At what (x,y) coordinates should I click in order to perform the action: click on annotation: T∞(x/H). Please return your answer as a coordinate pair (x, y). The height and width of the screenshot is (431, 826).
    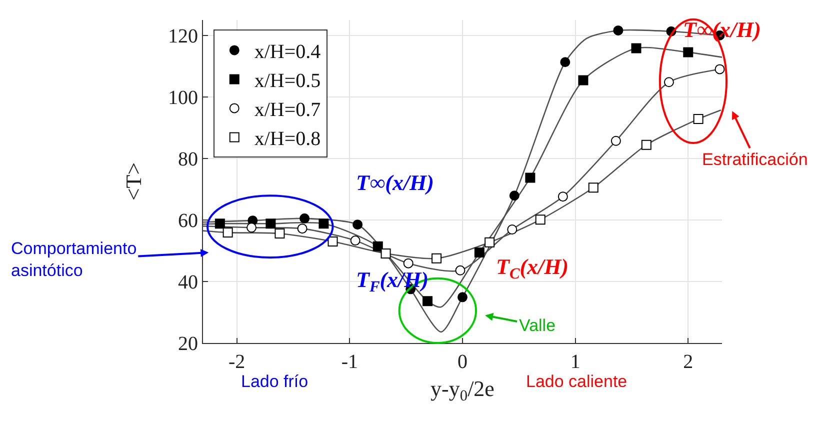
    Looking at the image, I should click on (395, 182).